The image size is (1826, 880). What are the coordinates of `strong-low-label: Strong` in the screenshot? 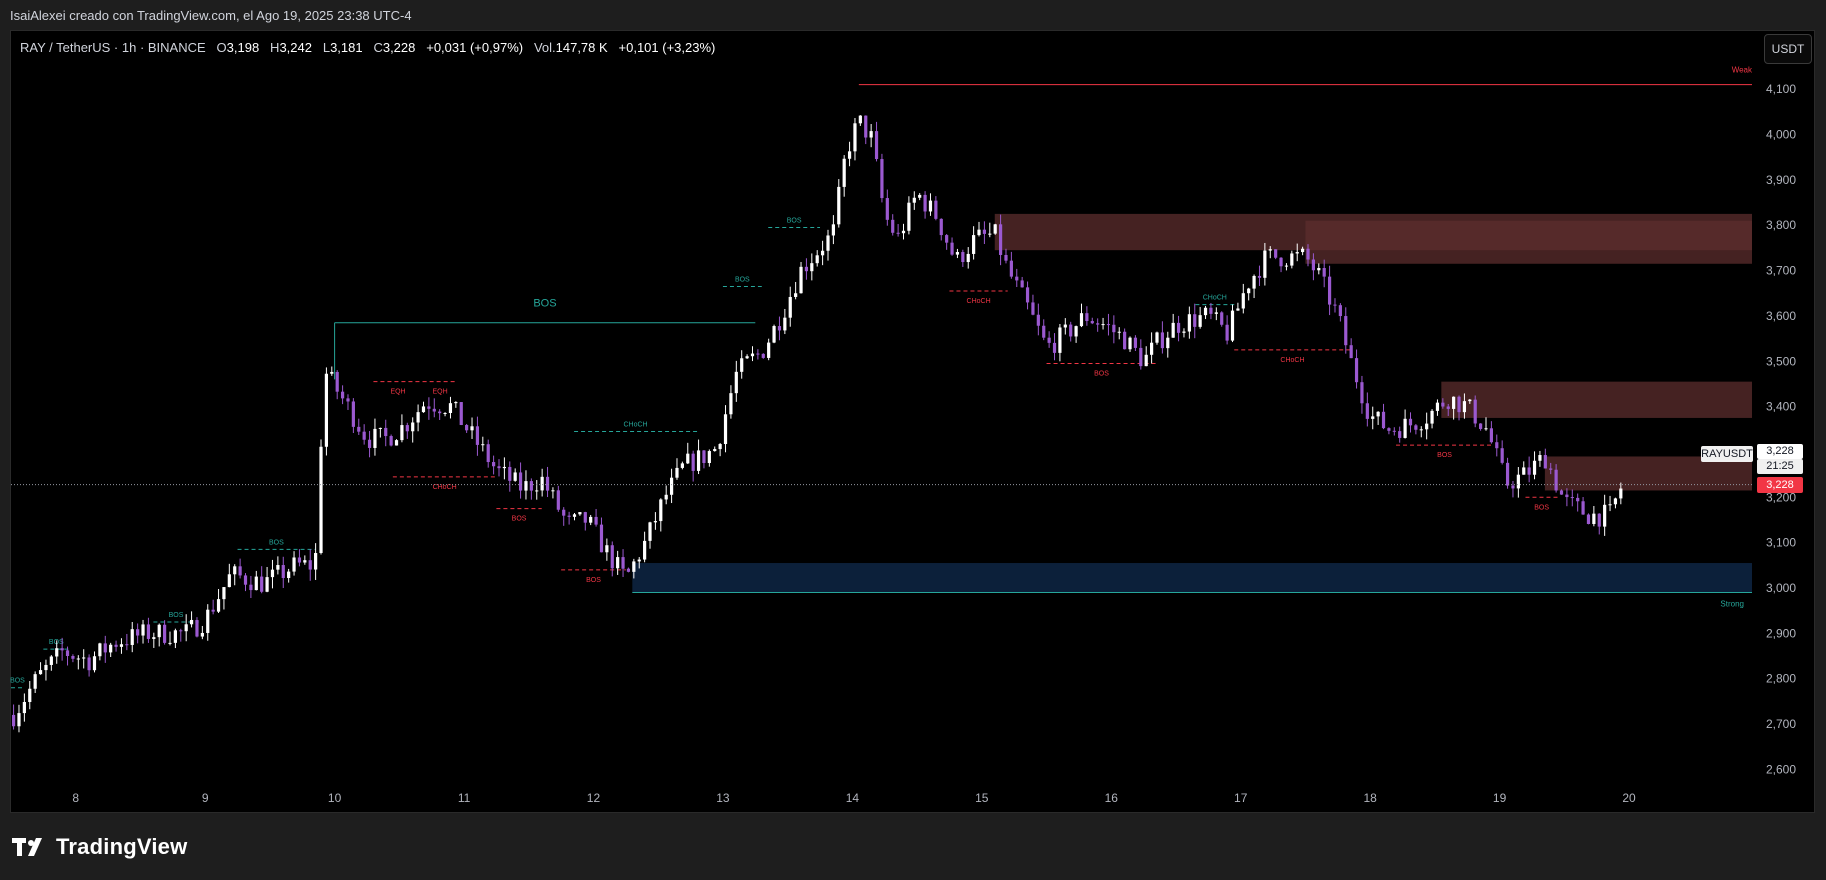 It's located at (1732, 603).